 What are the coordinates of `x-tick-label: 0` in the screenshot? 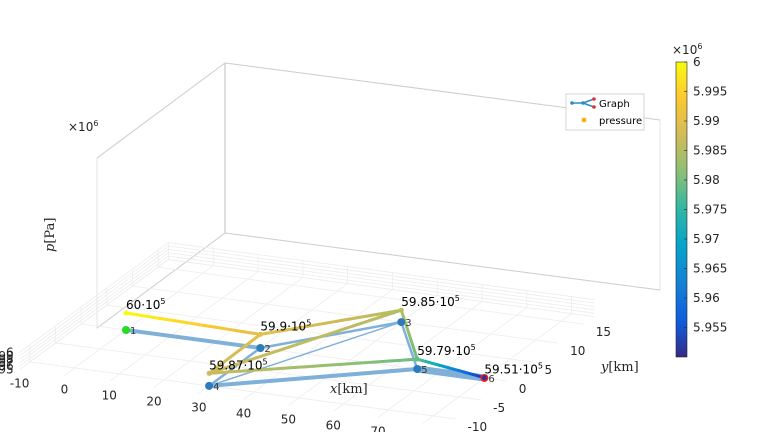 It's located at (65, 389).